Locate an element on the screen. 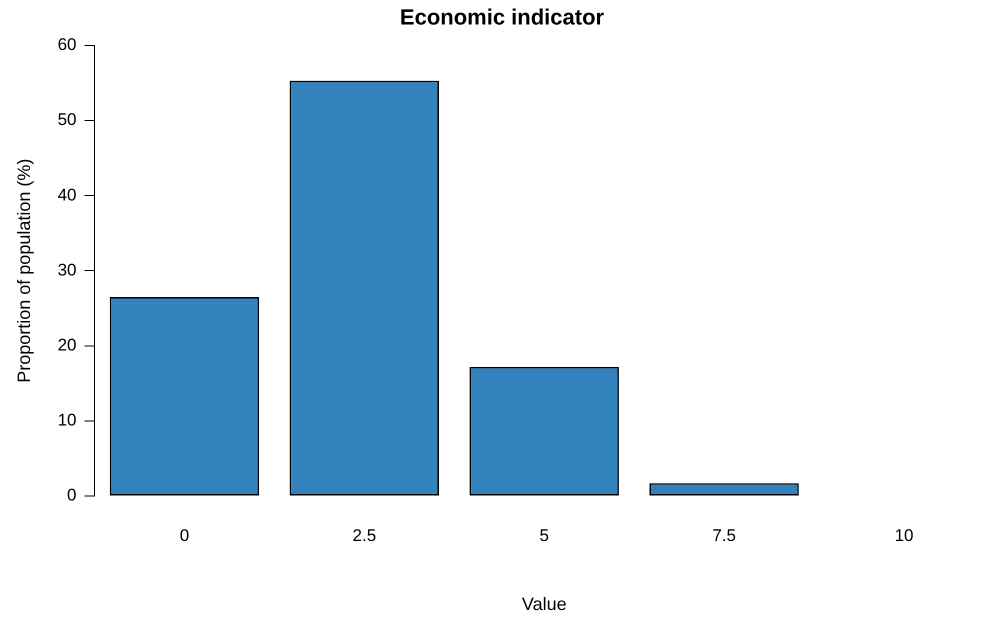 This screenshot has height=625, width=994. y-tick-label: 50 is located at coordinates (67, 120).